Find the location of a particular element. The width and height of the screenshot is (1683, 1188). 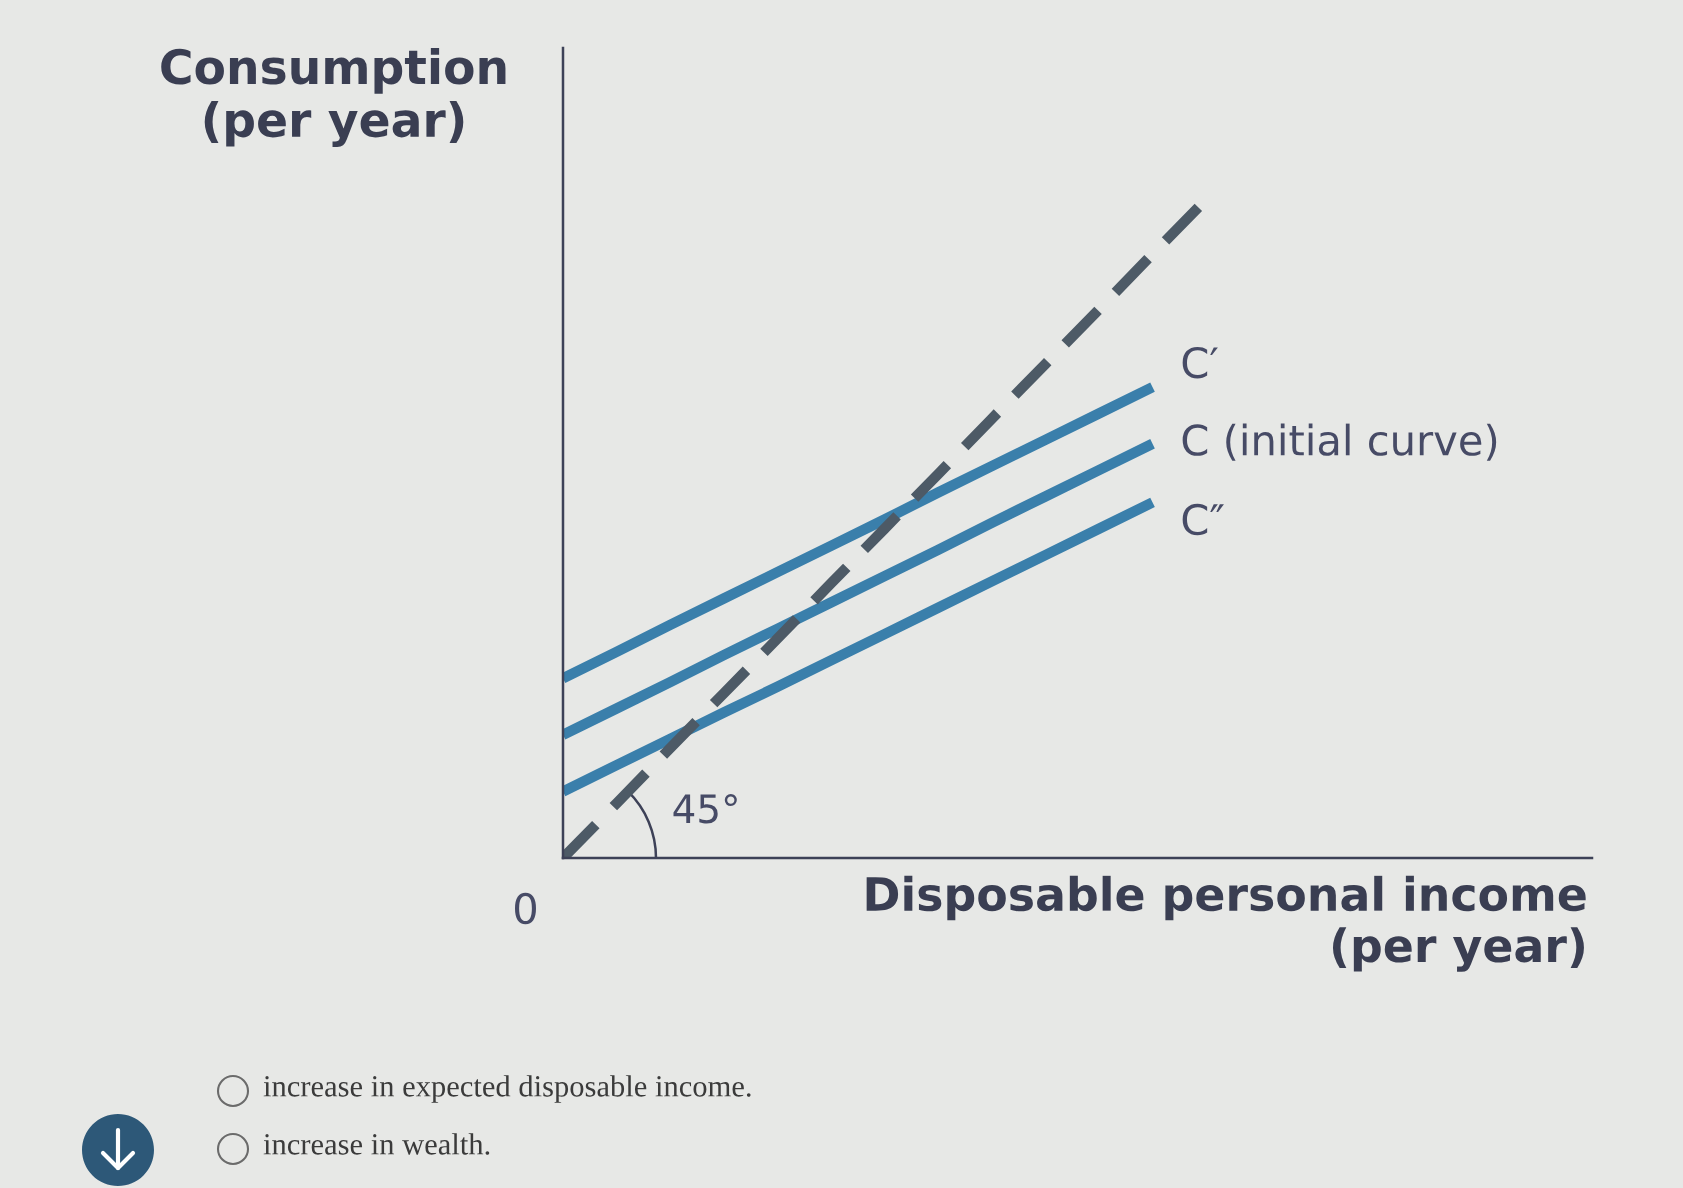

series-label: C″ is located at coordinates (1203, 519).